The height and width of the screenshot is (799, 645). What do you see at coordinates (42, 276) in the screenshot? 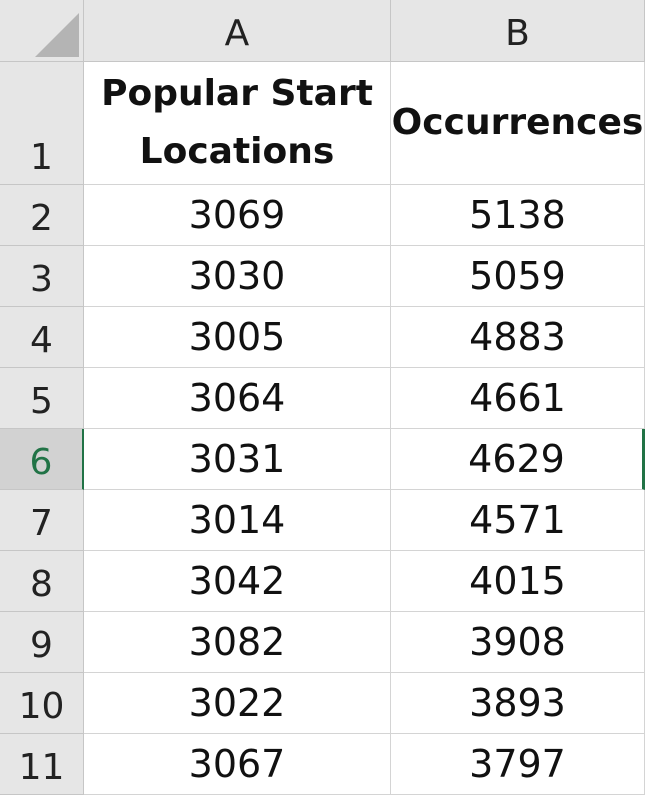
I see `row-header: 3` at bounding box center [42, 276].